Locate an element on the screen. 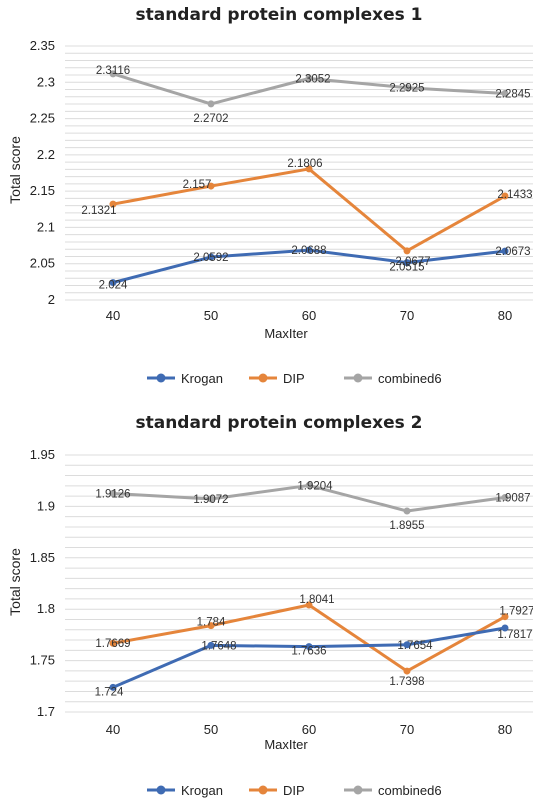  x-tick-label: 40 is located at coordinates (113, 729).